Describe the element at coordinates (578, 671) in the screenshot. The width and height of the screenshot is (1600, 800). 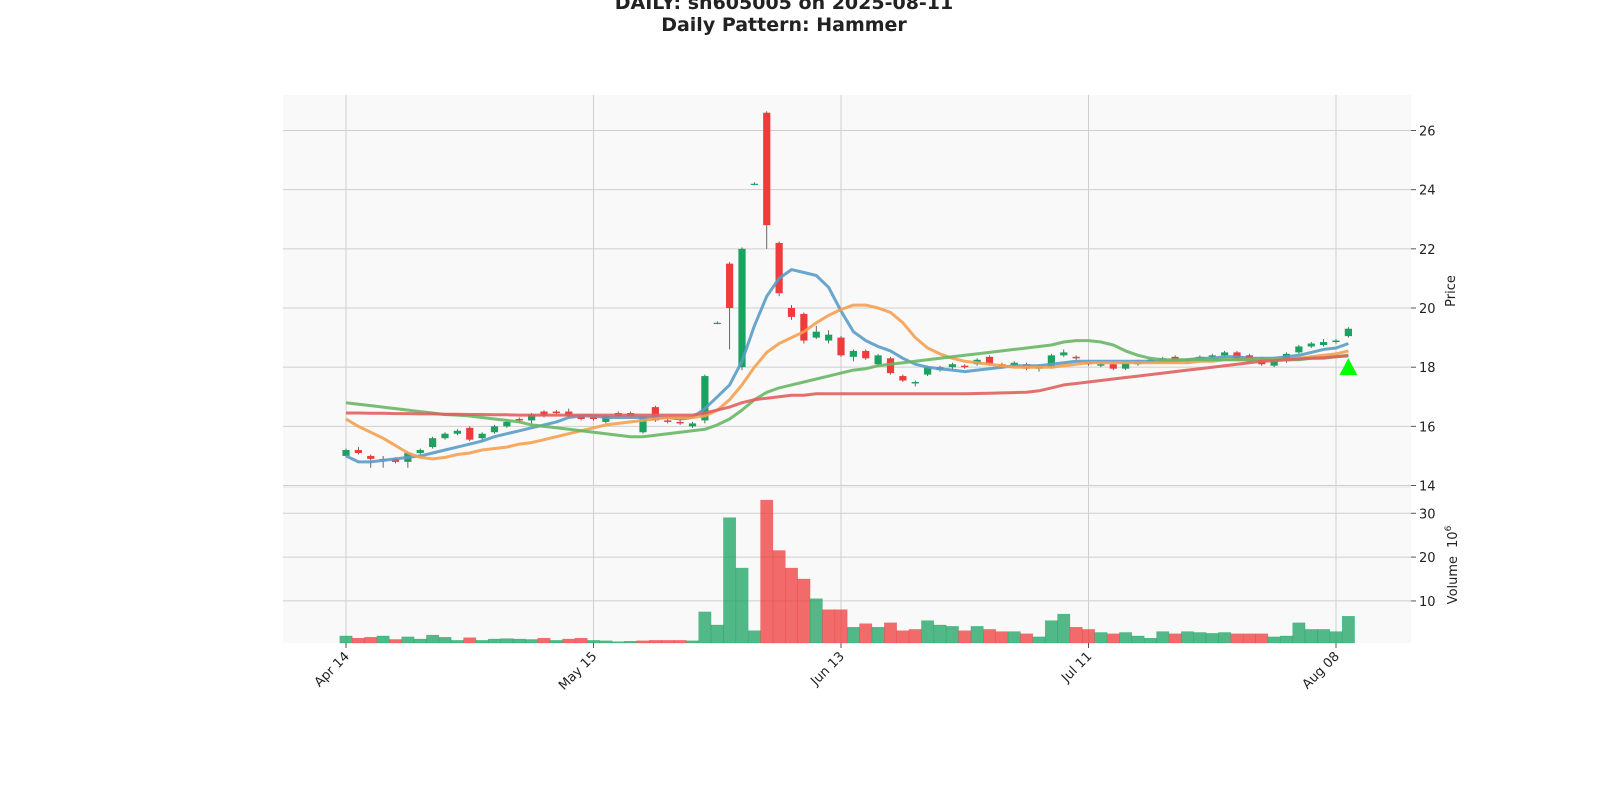
I see `x-tick-label: May 15` at that location.